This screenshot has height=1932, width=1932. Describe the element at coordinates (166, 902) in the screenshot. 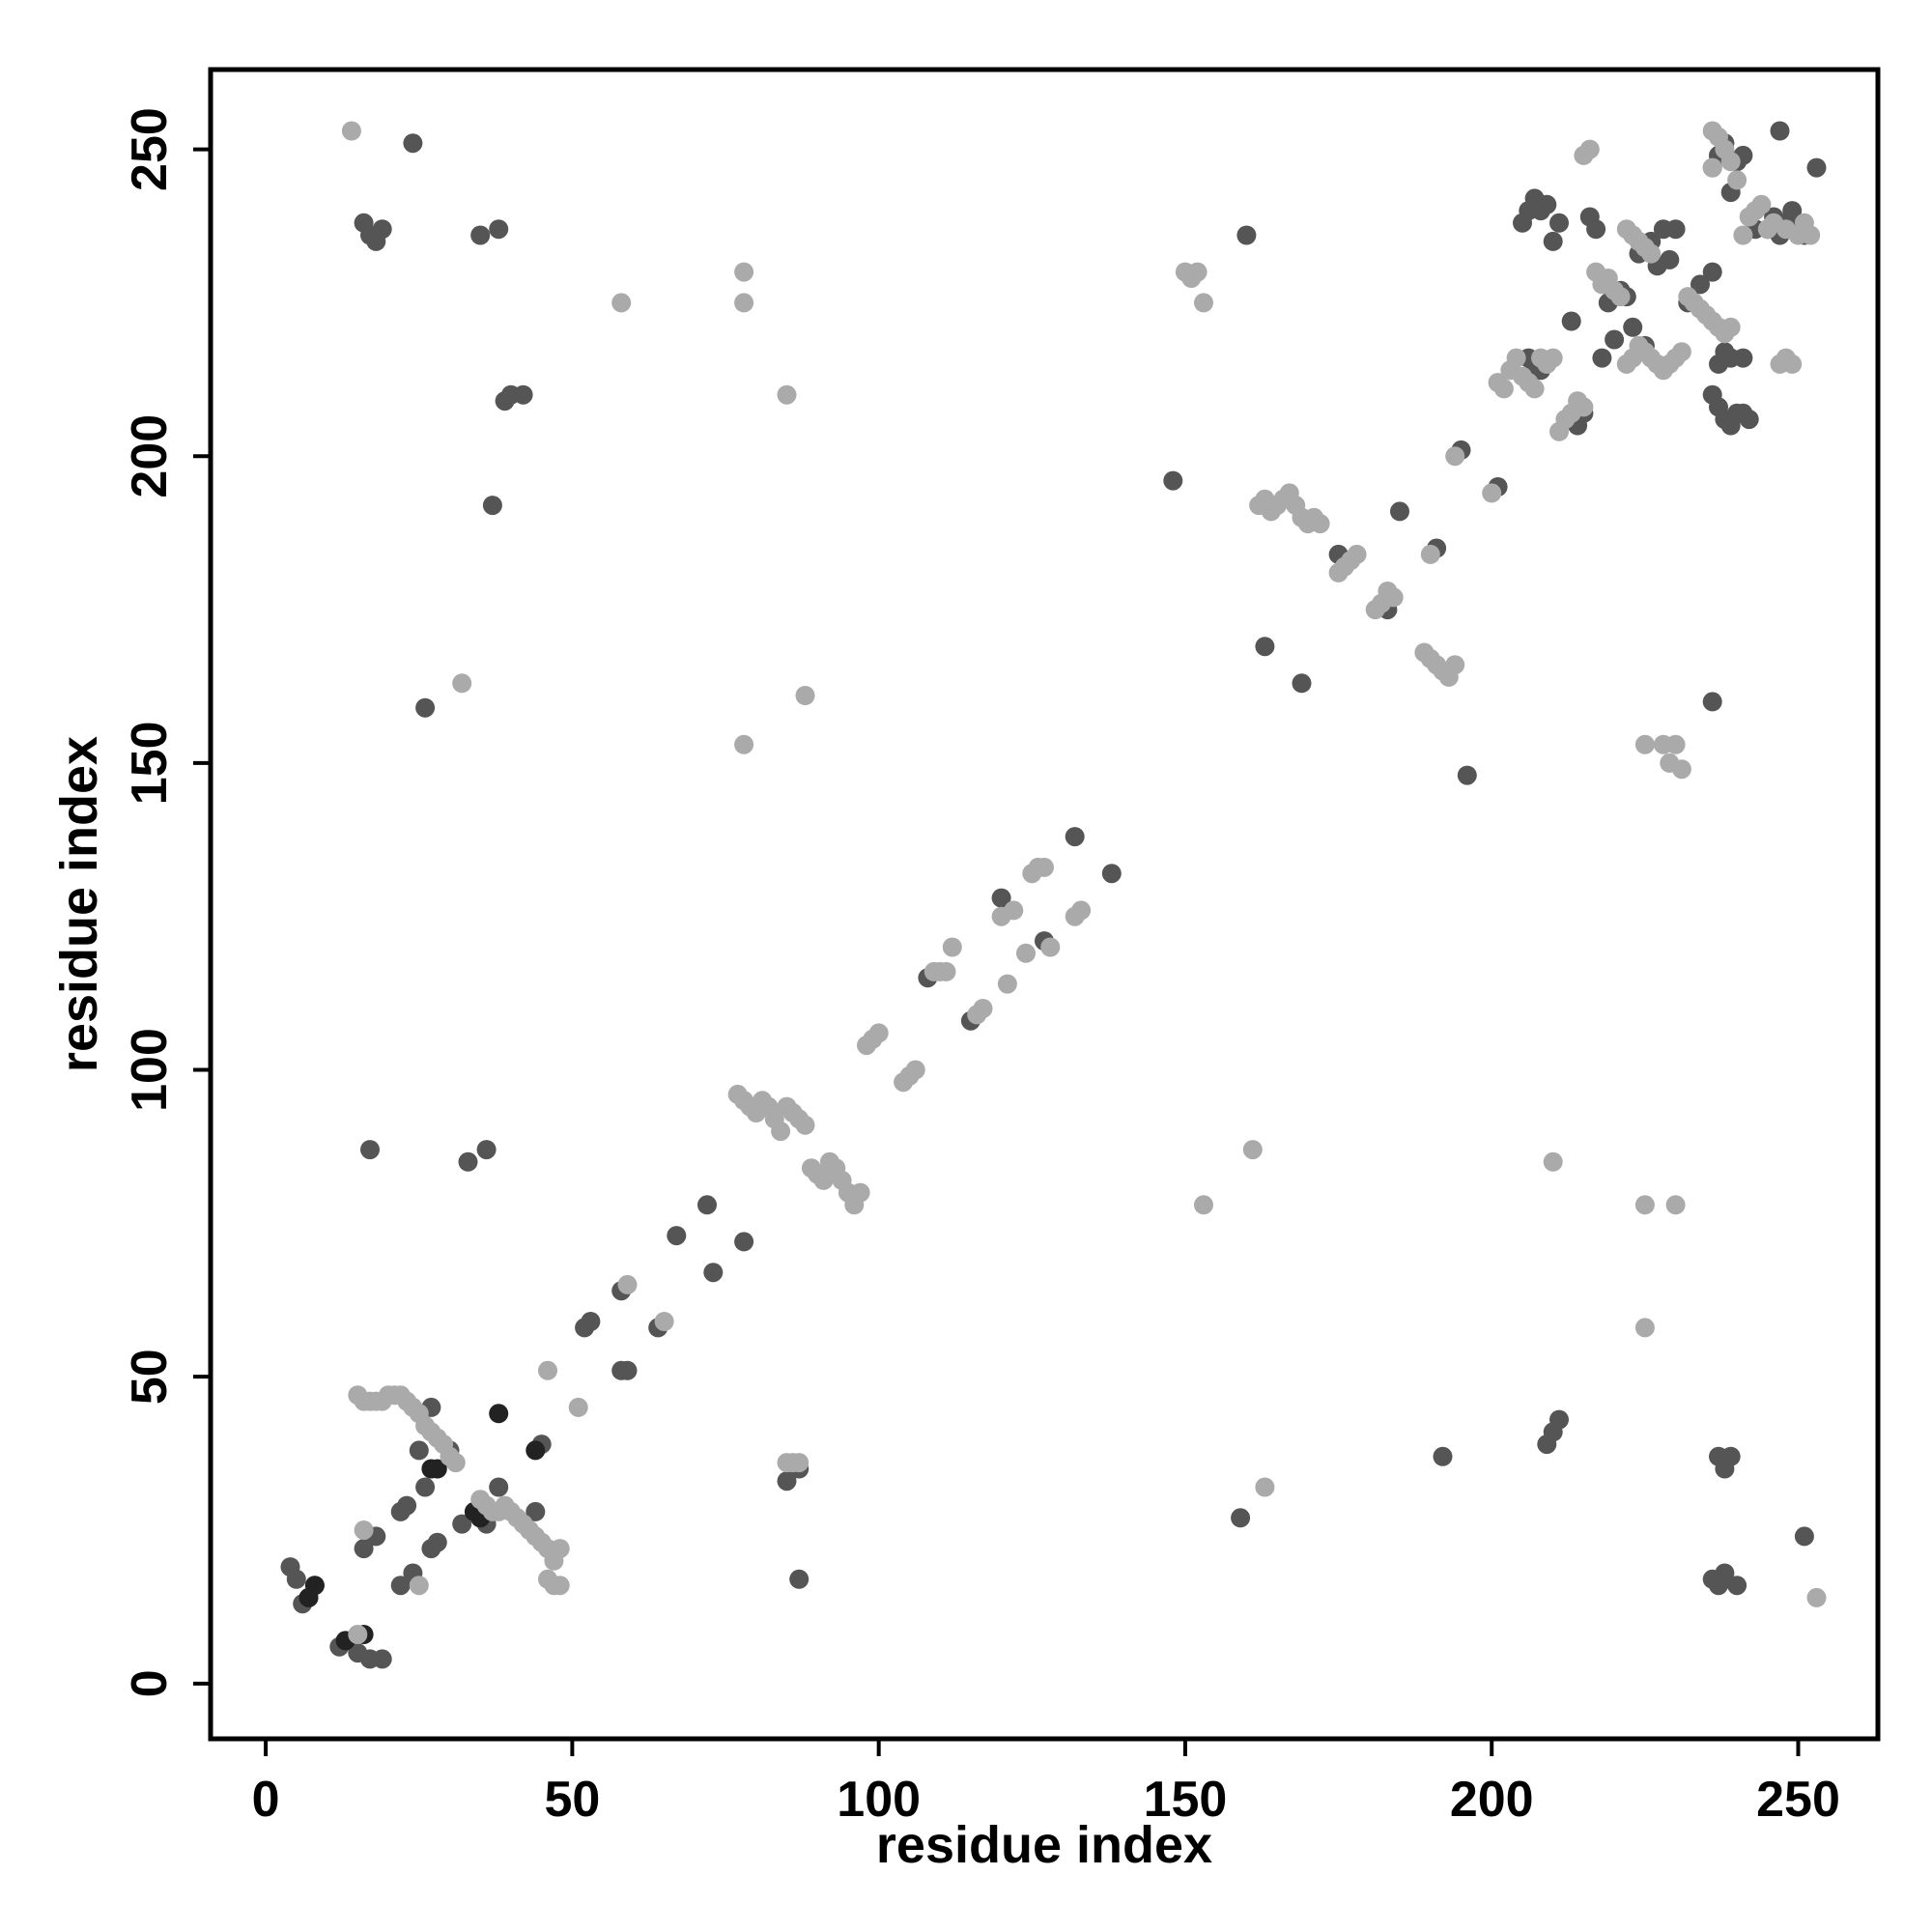

I see `y-axis: 0 50 100 150 200 250` at that location.